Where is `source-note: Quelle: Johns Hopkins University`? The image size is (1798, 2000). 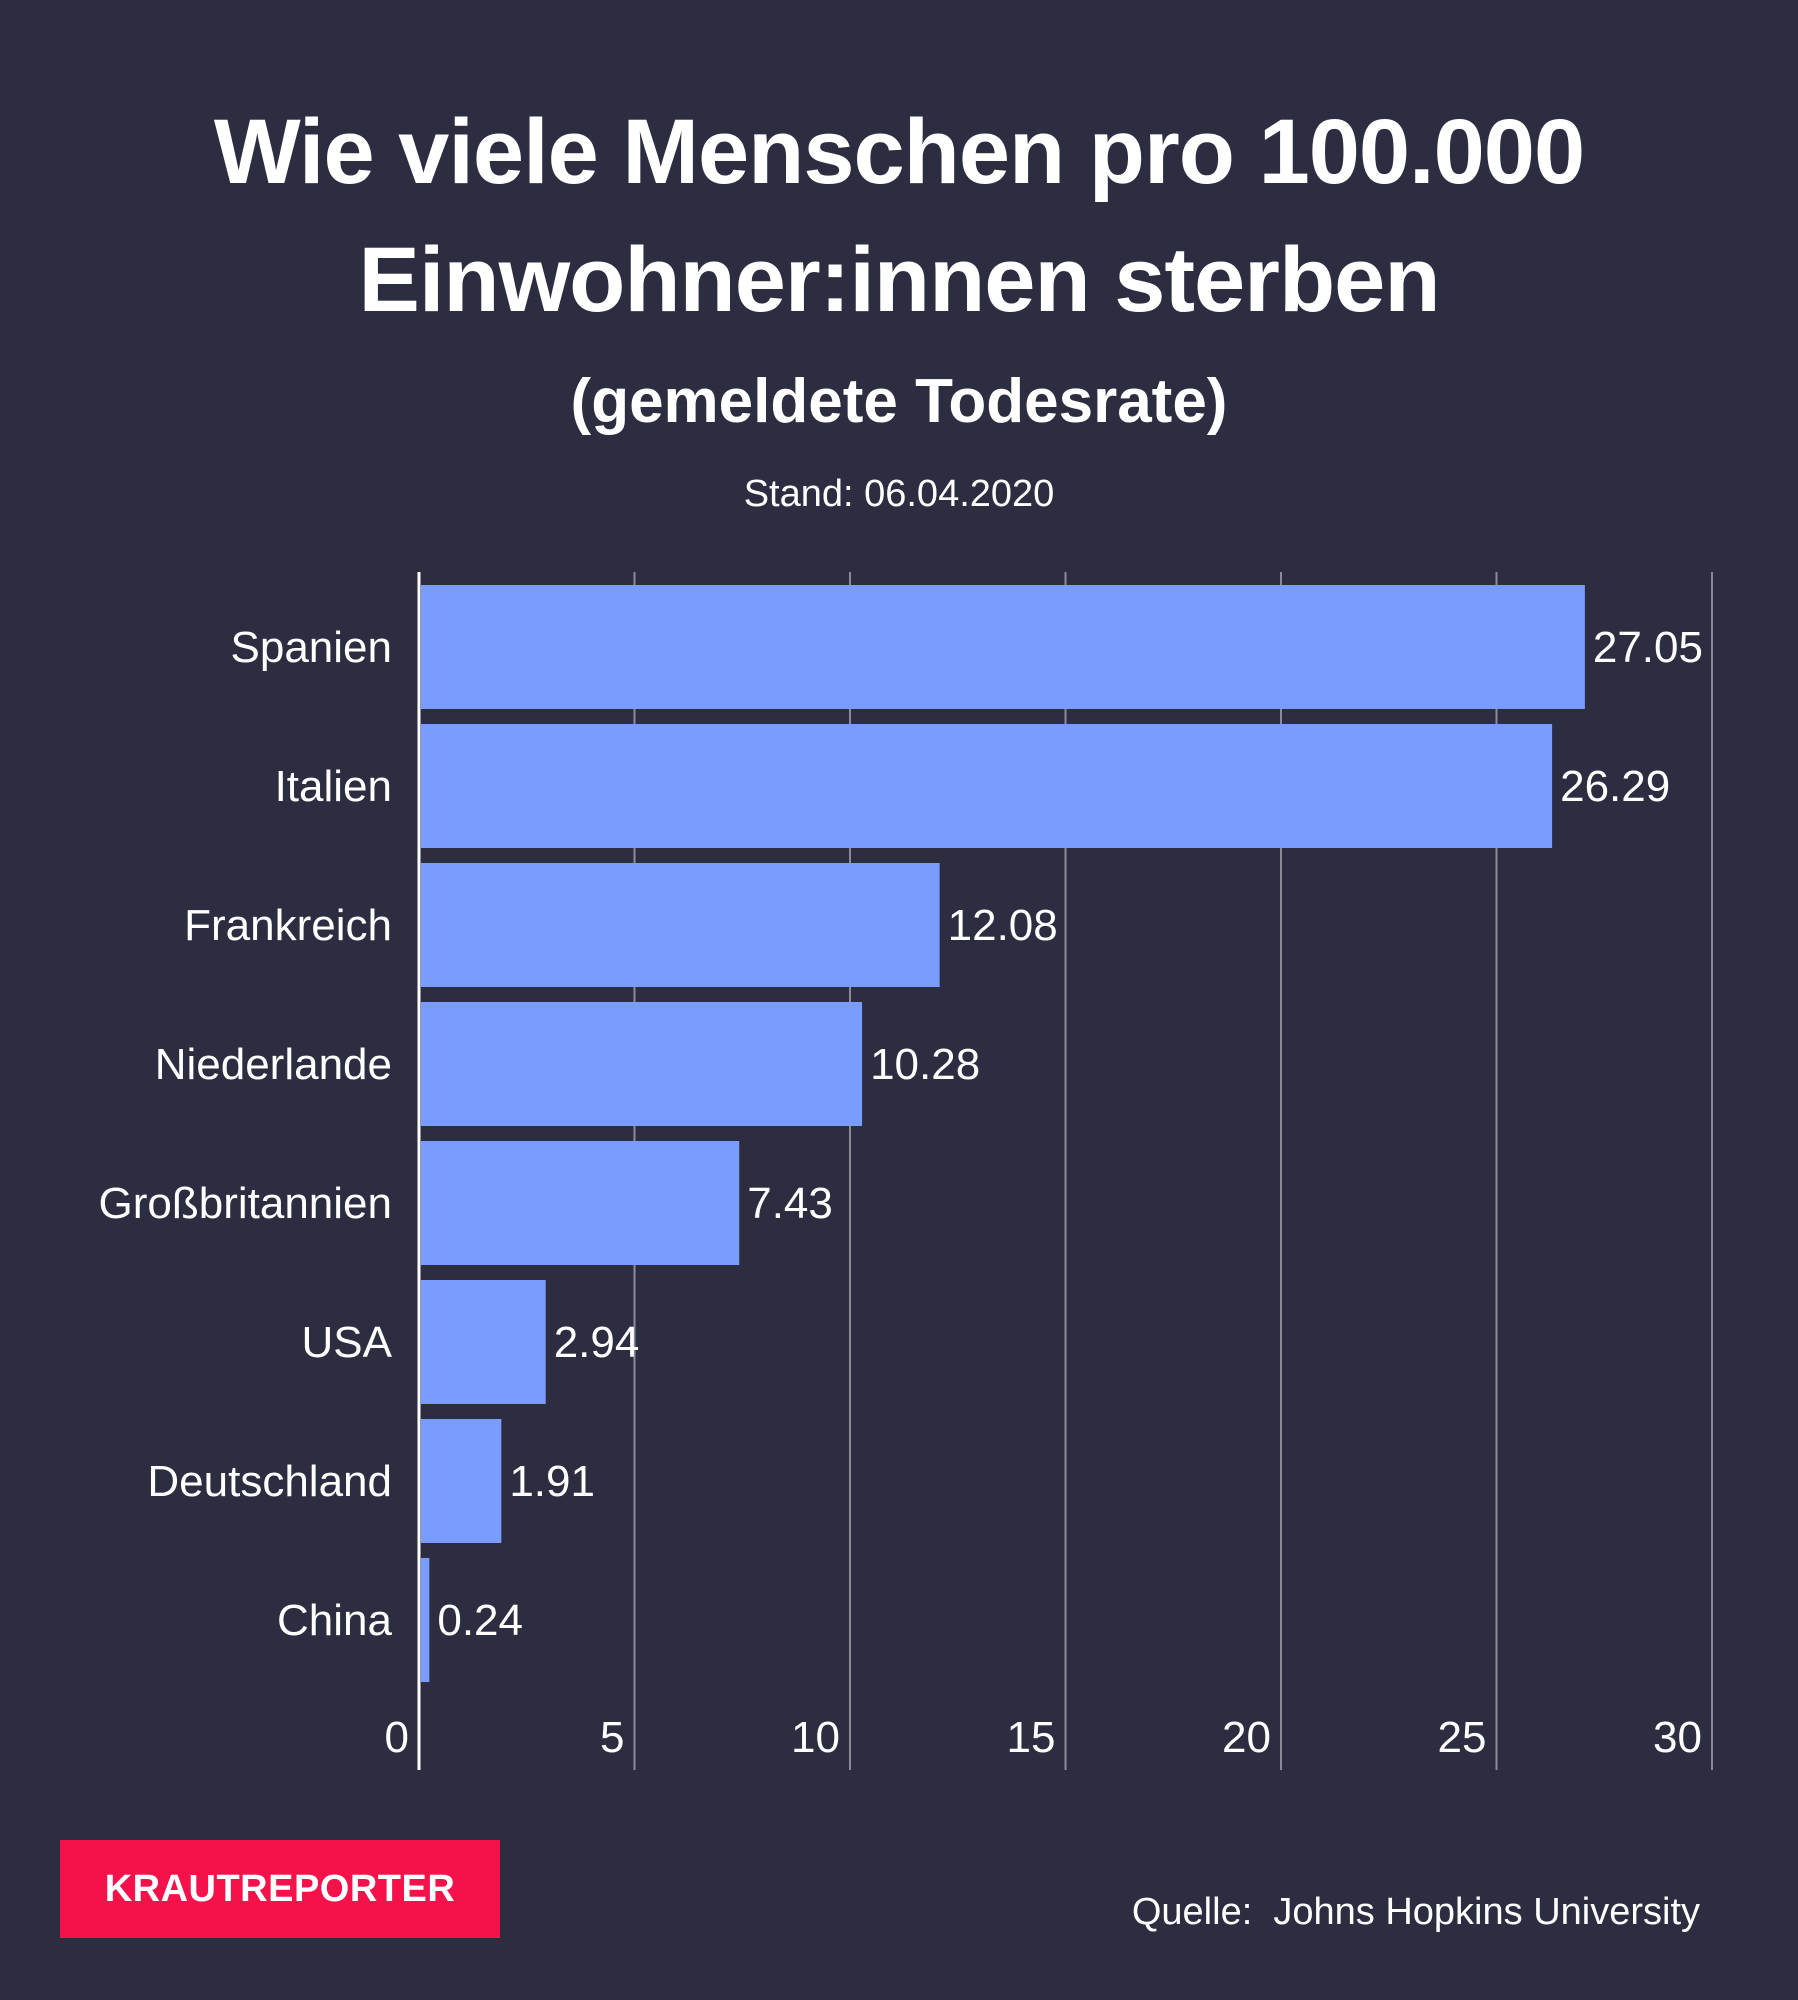
source-note: Quelle: Johns Hopkins University is located at coordinates (1416, 1912).